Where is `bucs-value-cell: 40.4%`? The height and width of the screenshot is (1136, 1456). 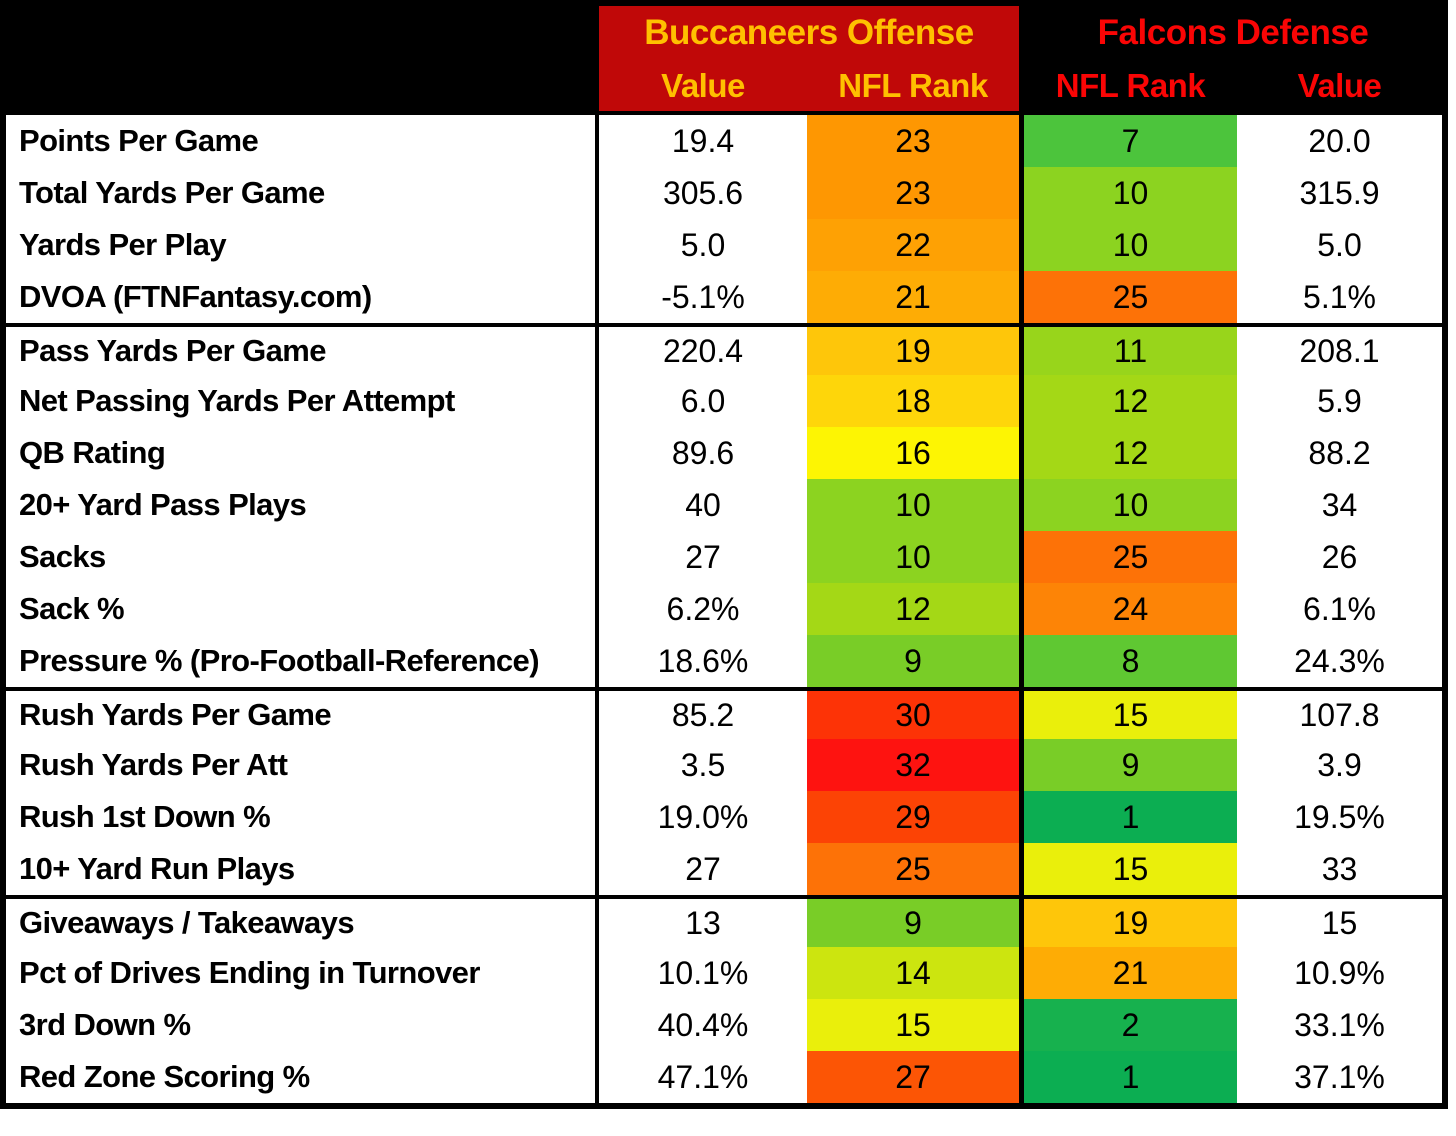 bucs-value-cell: 40.4% is located at coordinates (703, 1024).